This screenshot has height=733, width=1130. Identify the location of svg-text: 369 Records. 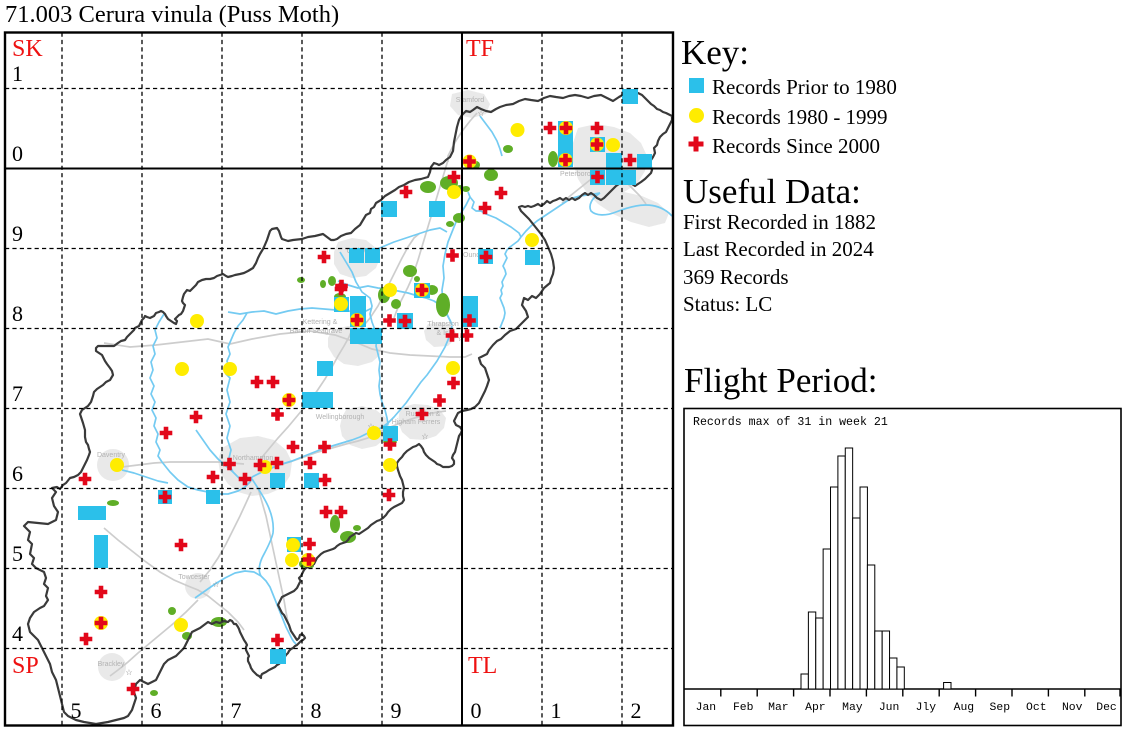
(736, 277).